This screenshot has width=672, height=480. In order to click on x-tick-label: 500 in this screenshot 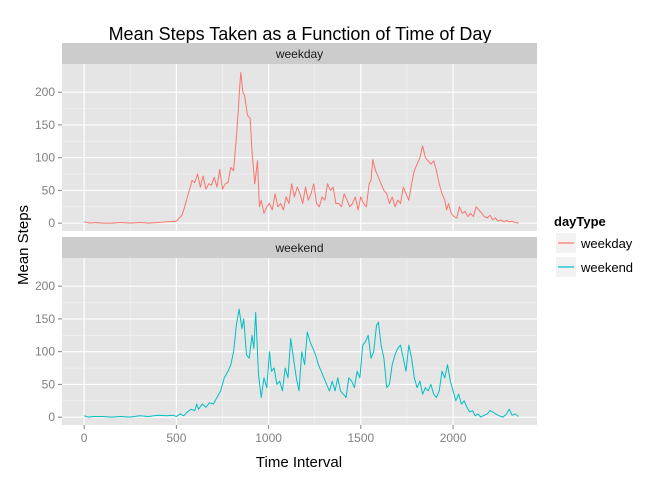, I will do `click(176, 438)`.